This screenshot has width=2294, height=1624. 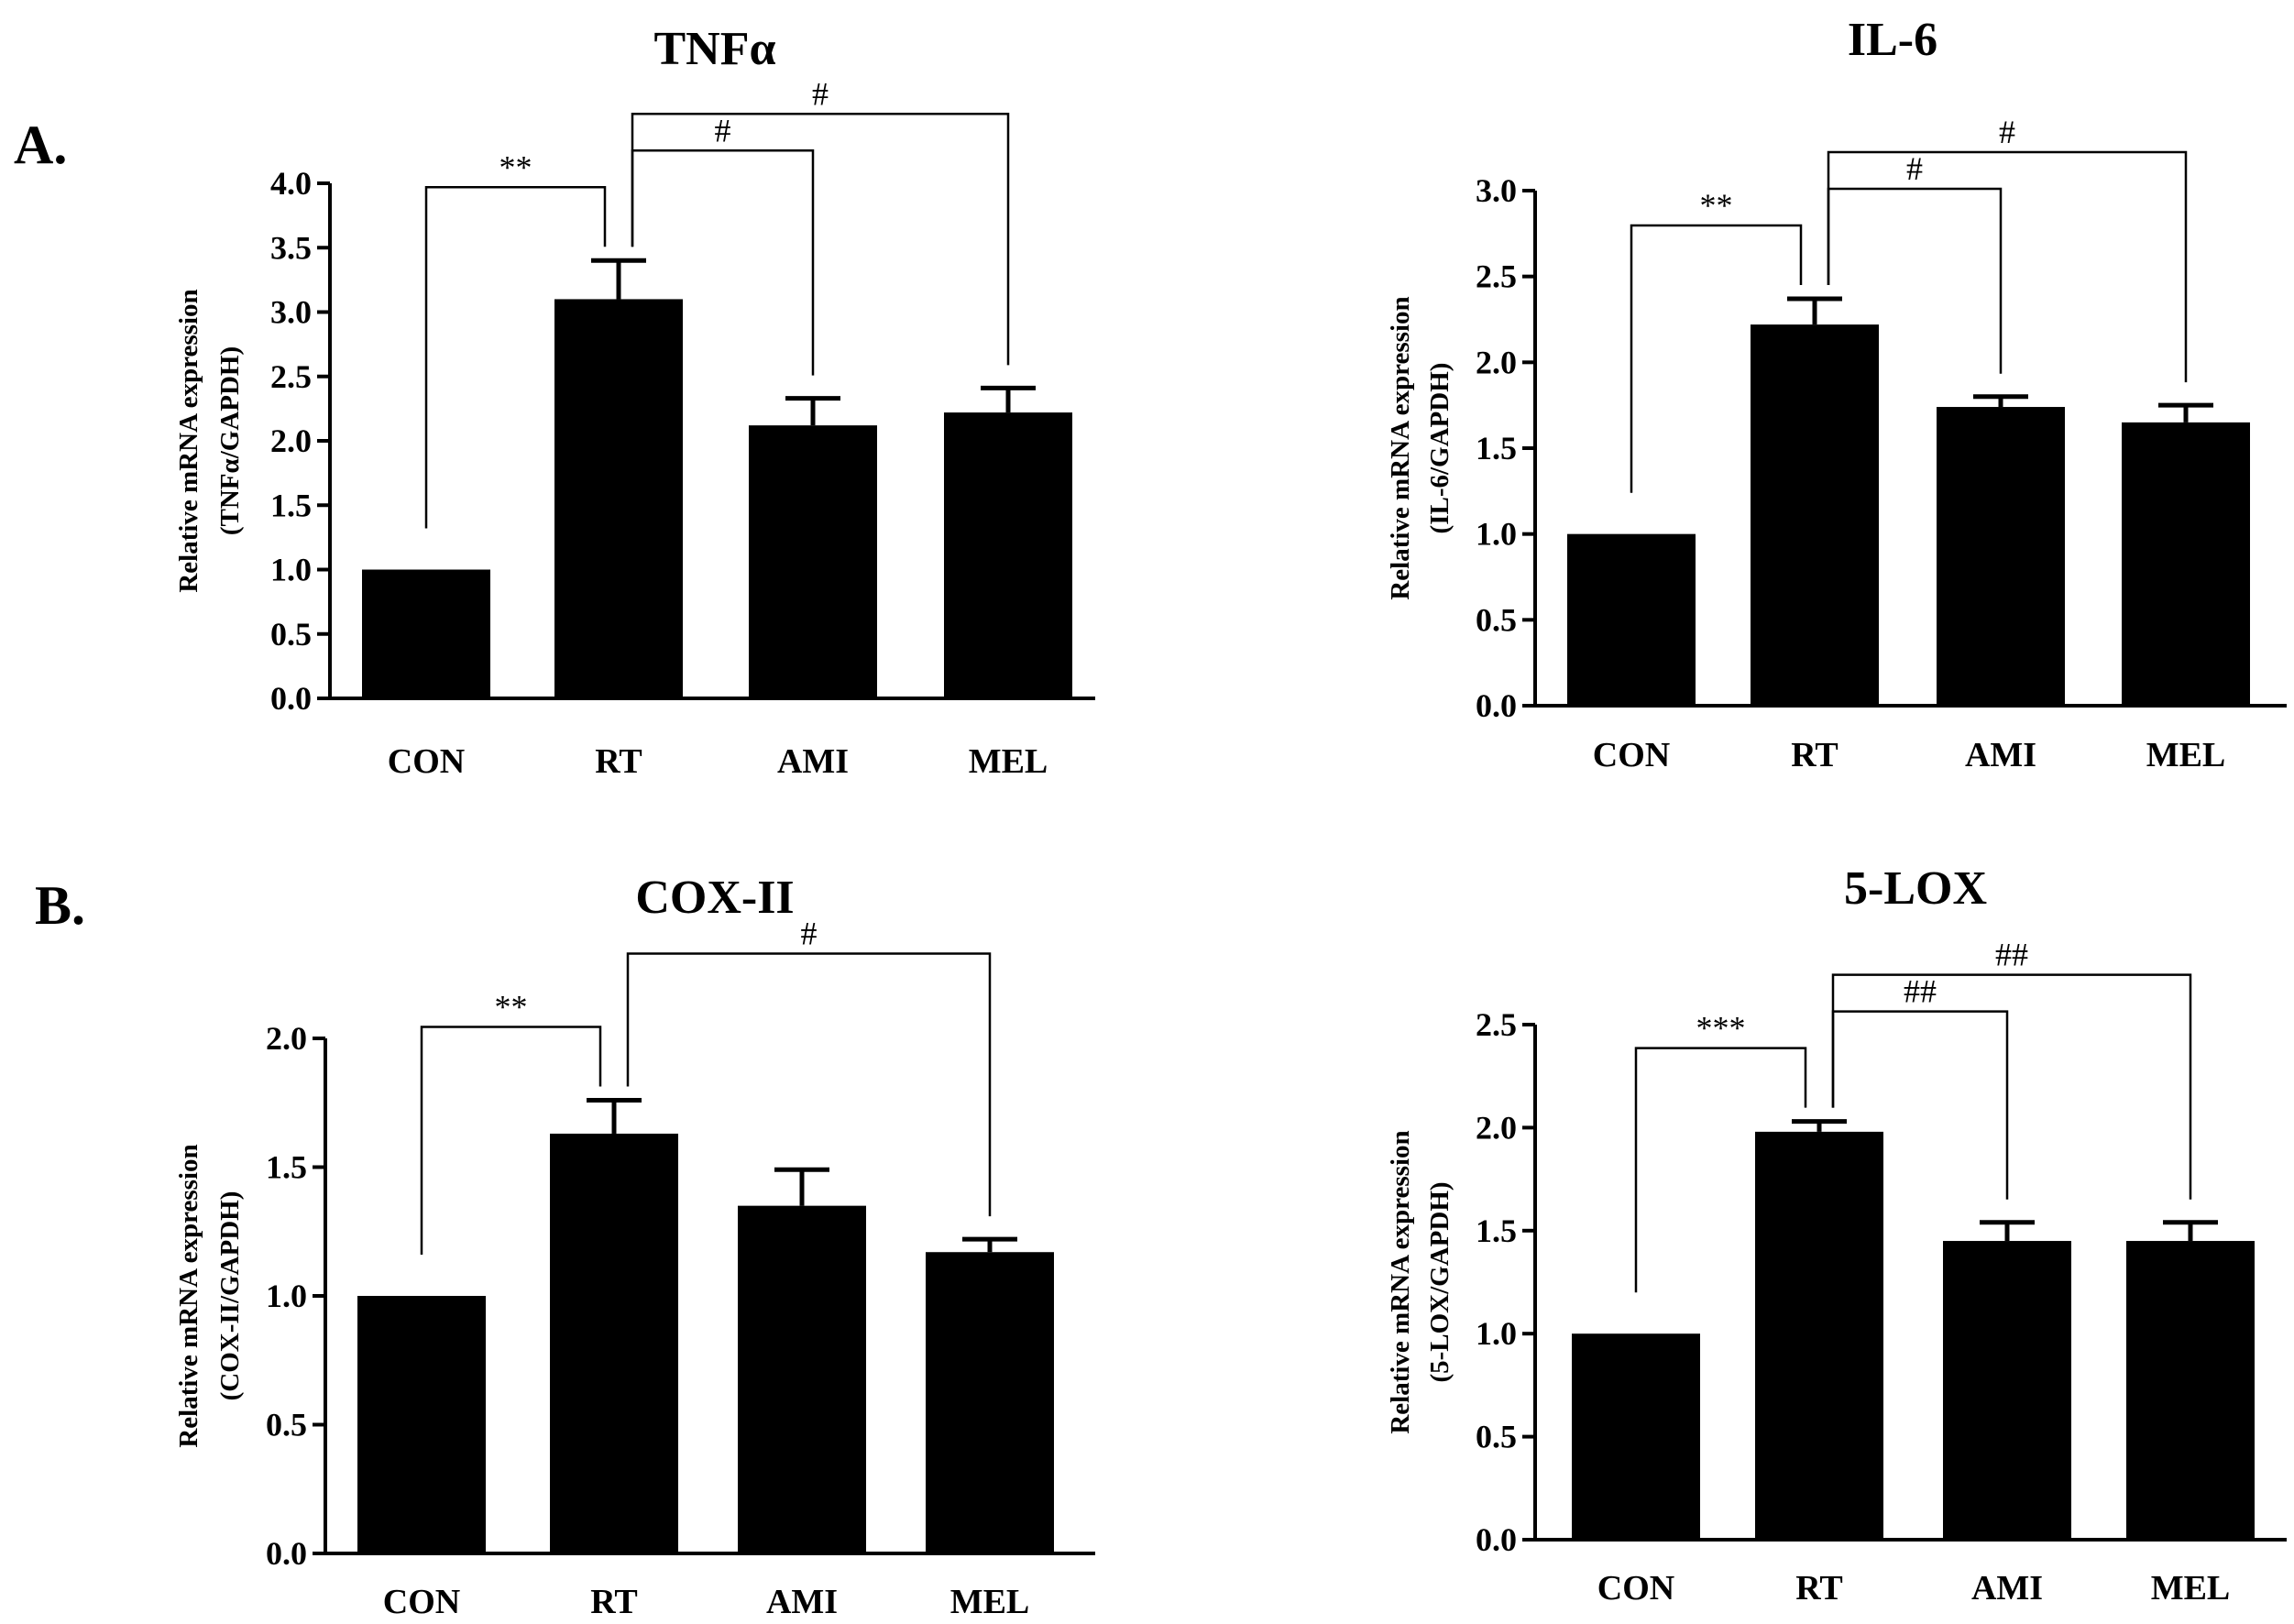 What do you see at coordinates (1721, 1028) in the screenshot?
I see `significance-label: ***` at bounding box center [1721, 1028].